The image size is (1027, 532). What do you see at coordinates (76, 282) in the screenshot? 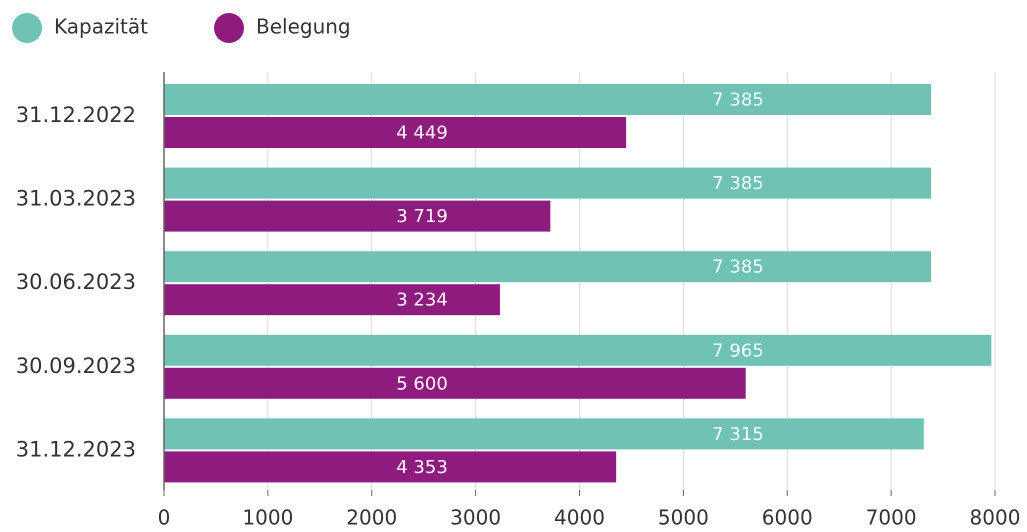
I see `y-tick-label: 30.06.2023` at bounding box center [76, 282].